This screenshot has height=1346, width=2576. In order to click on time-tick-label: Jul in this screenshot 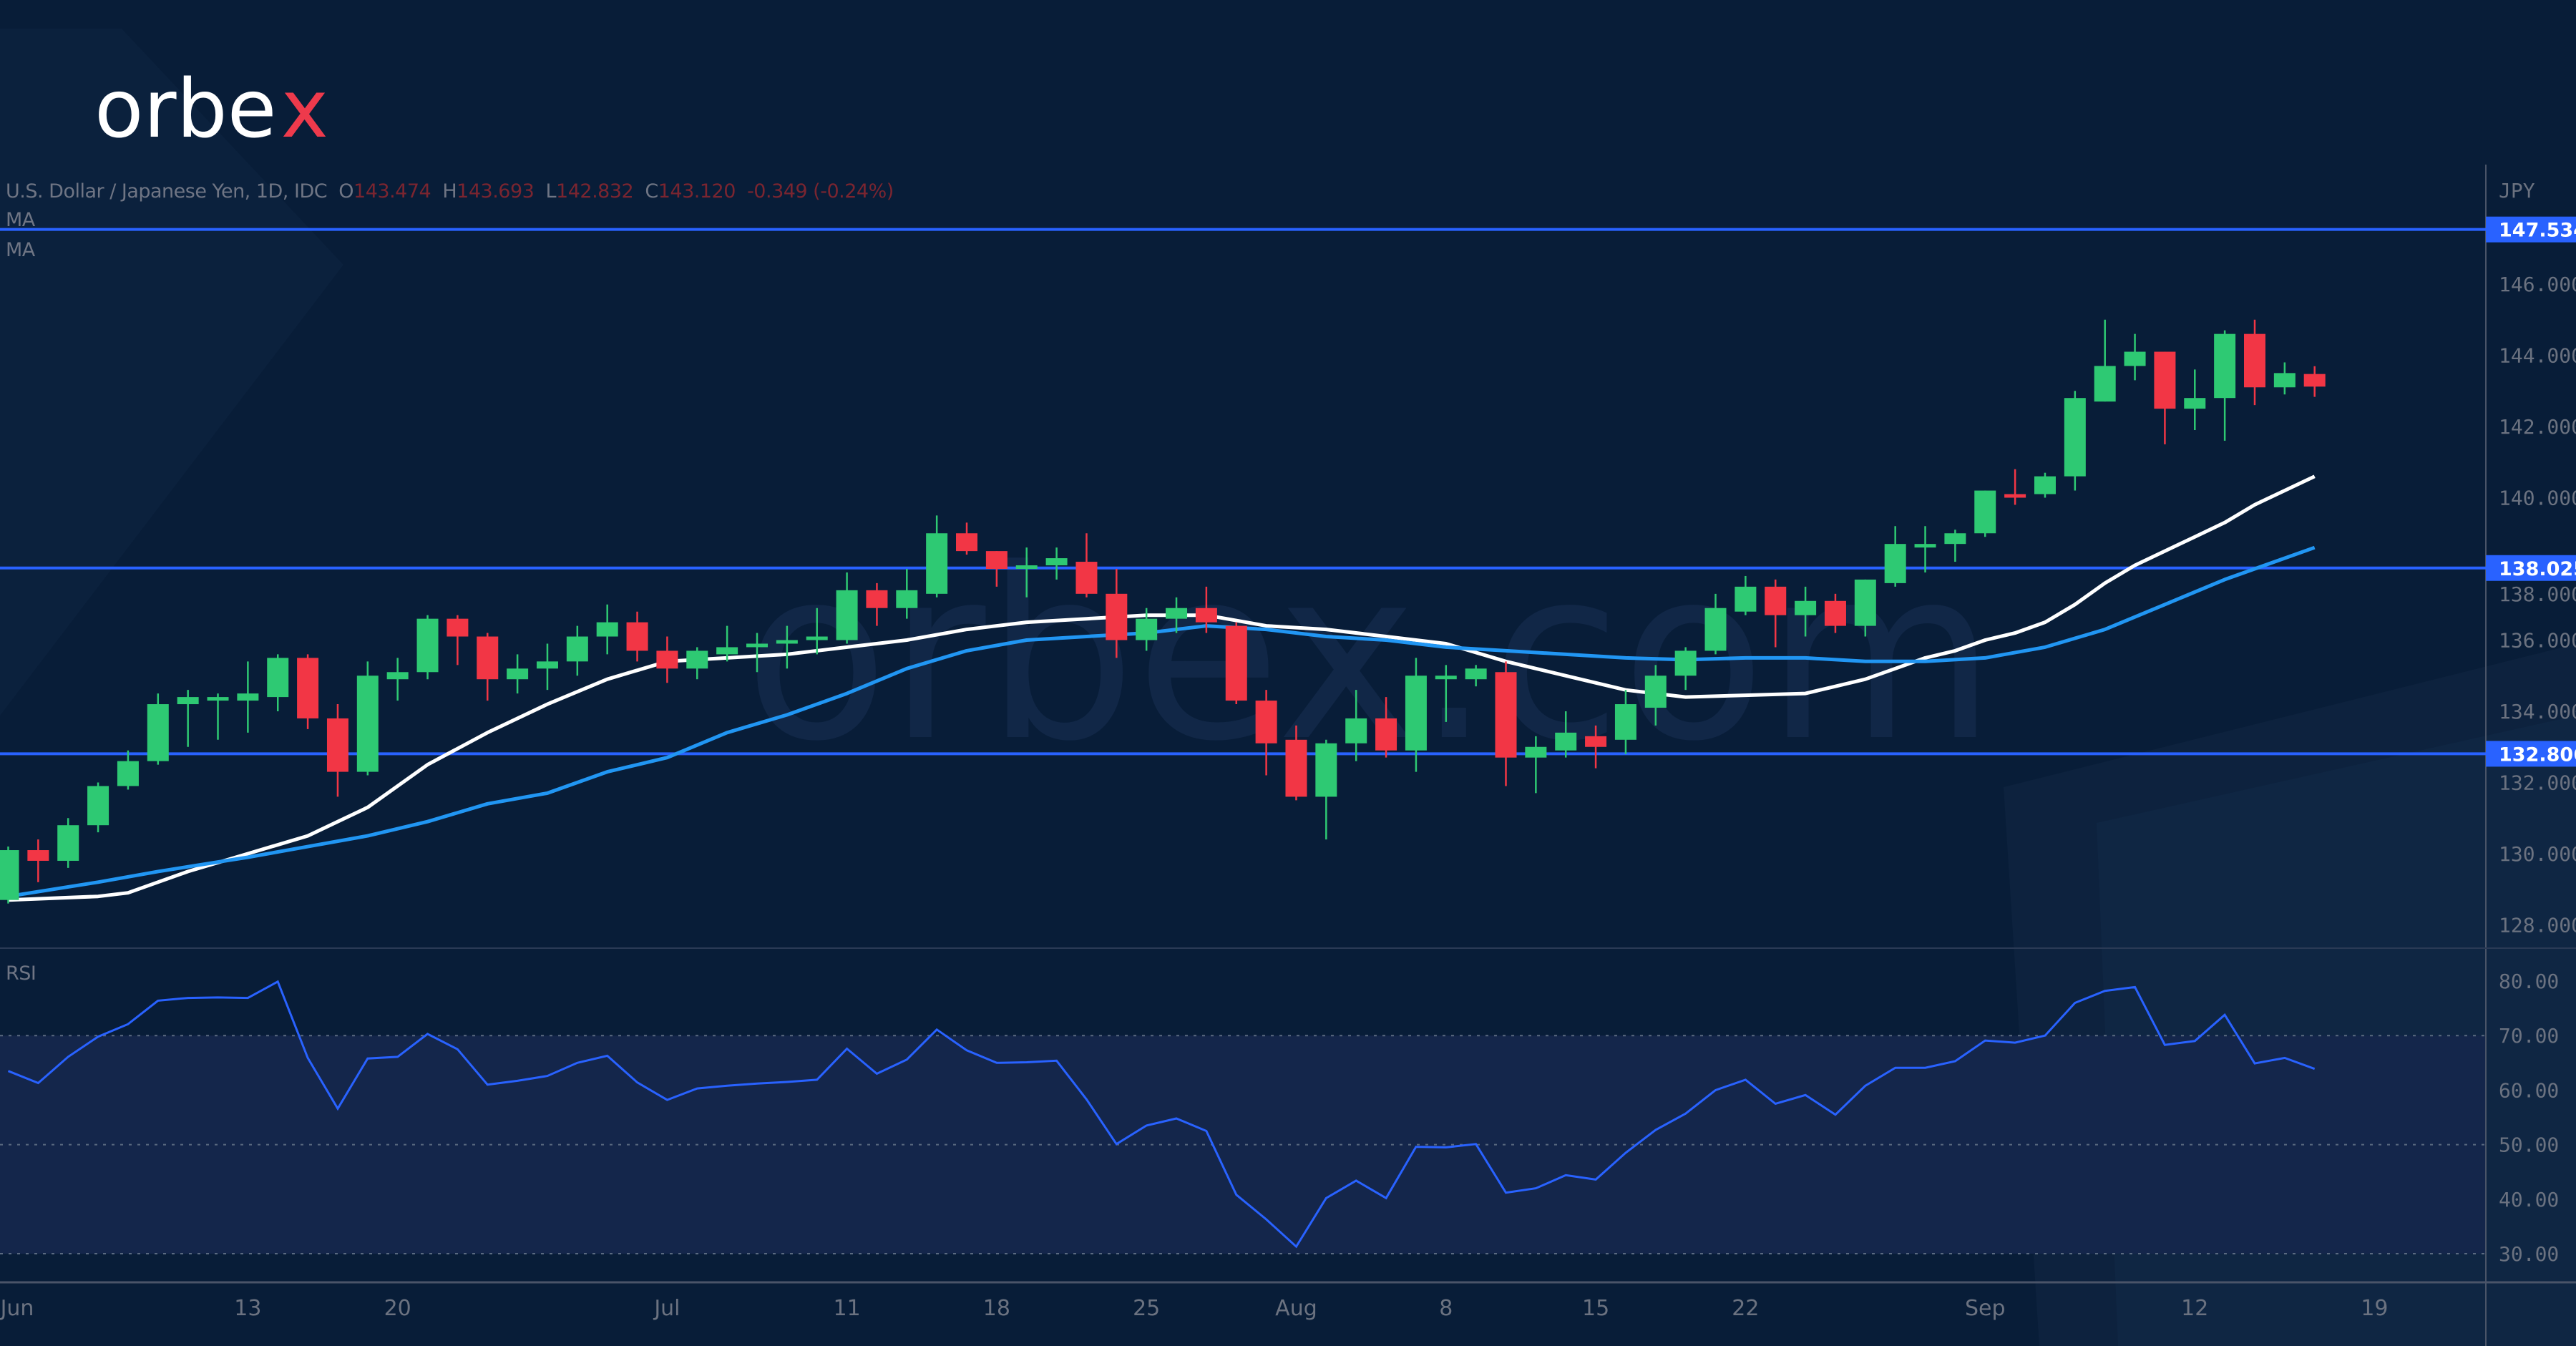, I will do `click(666, 1308)`.